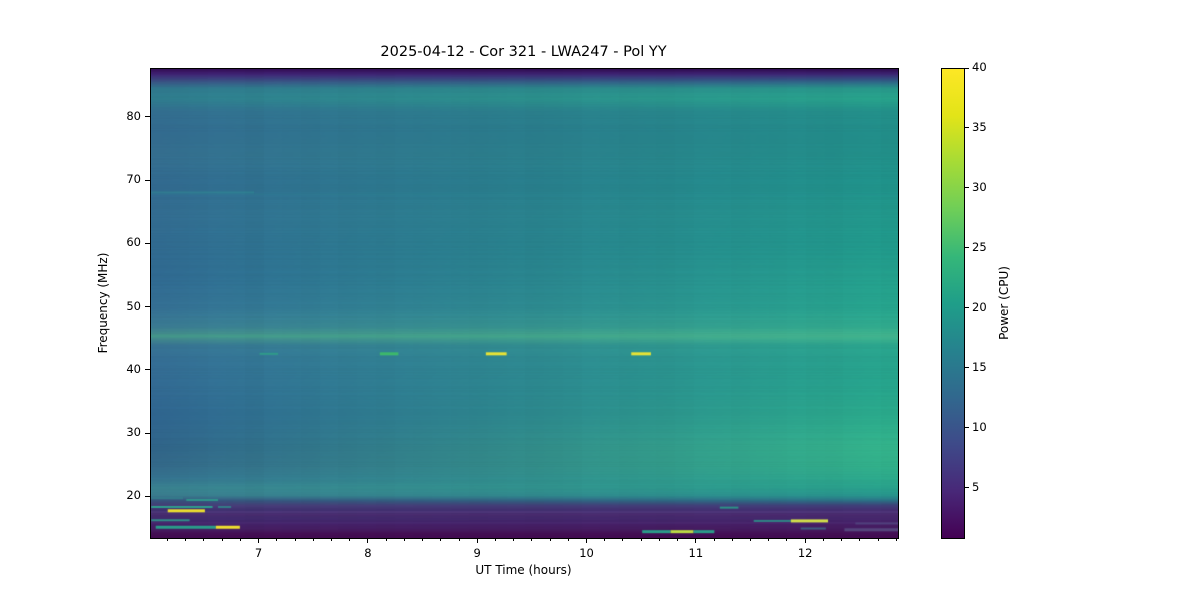 Image resolution: width=1200 pixels, height=600 pixels. I want to click on colorbar-tick-label: 30, so click(979, 186).